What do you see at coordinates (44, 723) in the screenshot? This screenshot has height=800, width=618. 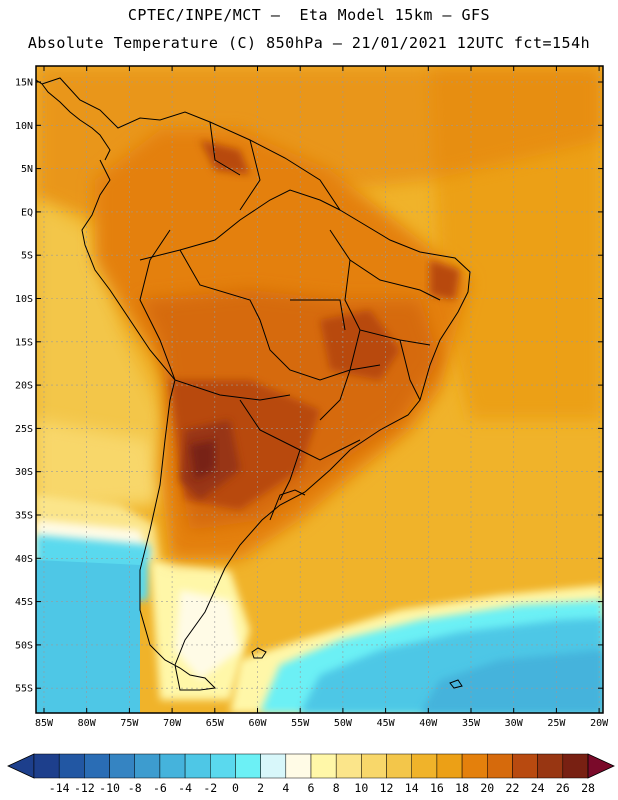 I see `lon-label-0: 85W` at bounding box center [44, 723].